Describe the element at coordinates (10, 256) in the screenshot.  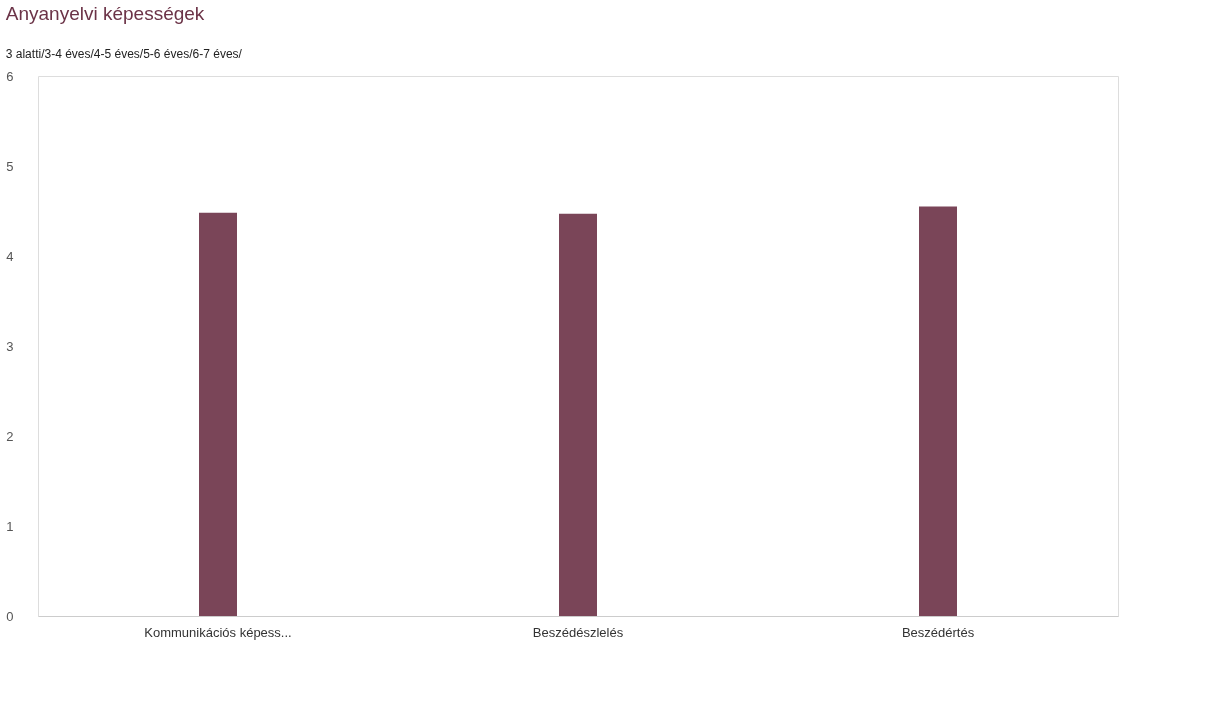
I see `y-tick-label: 4` at that location.